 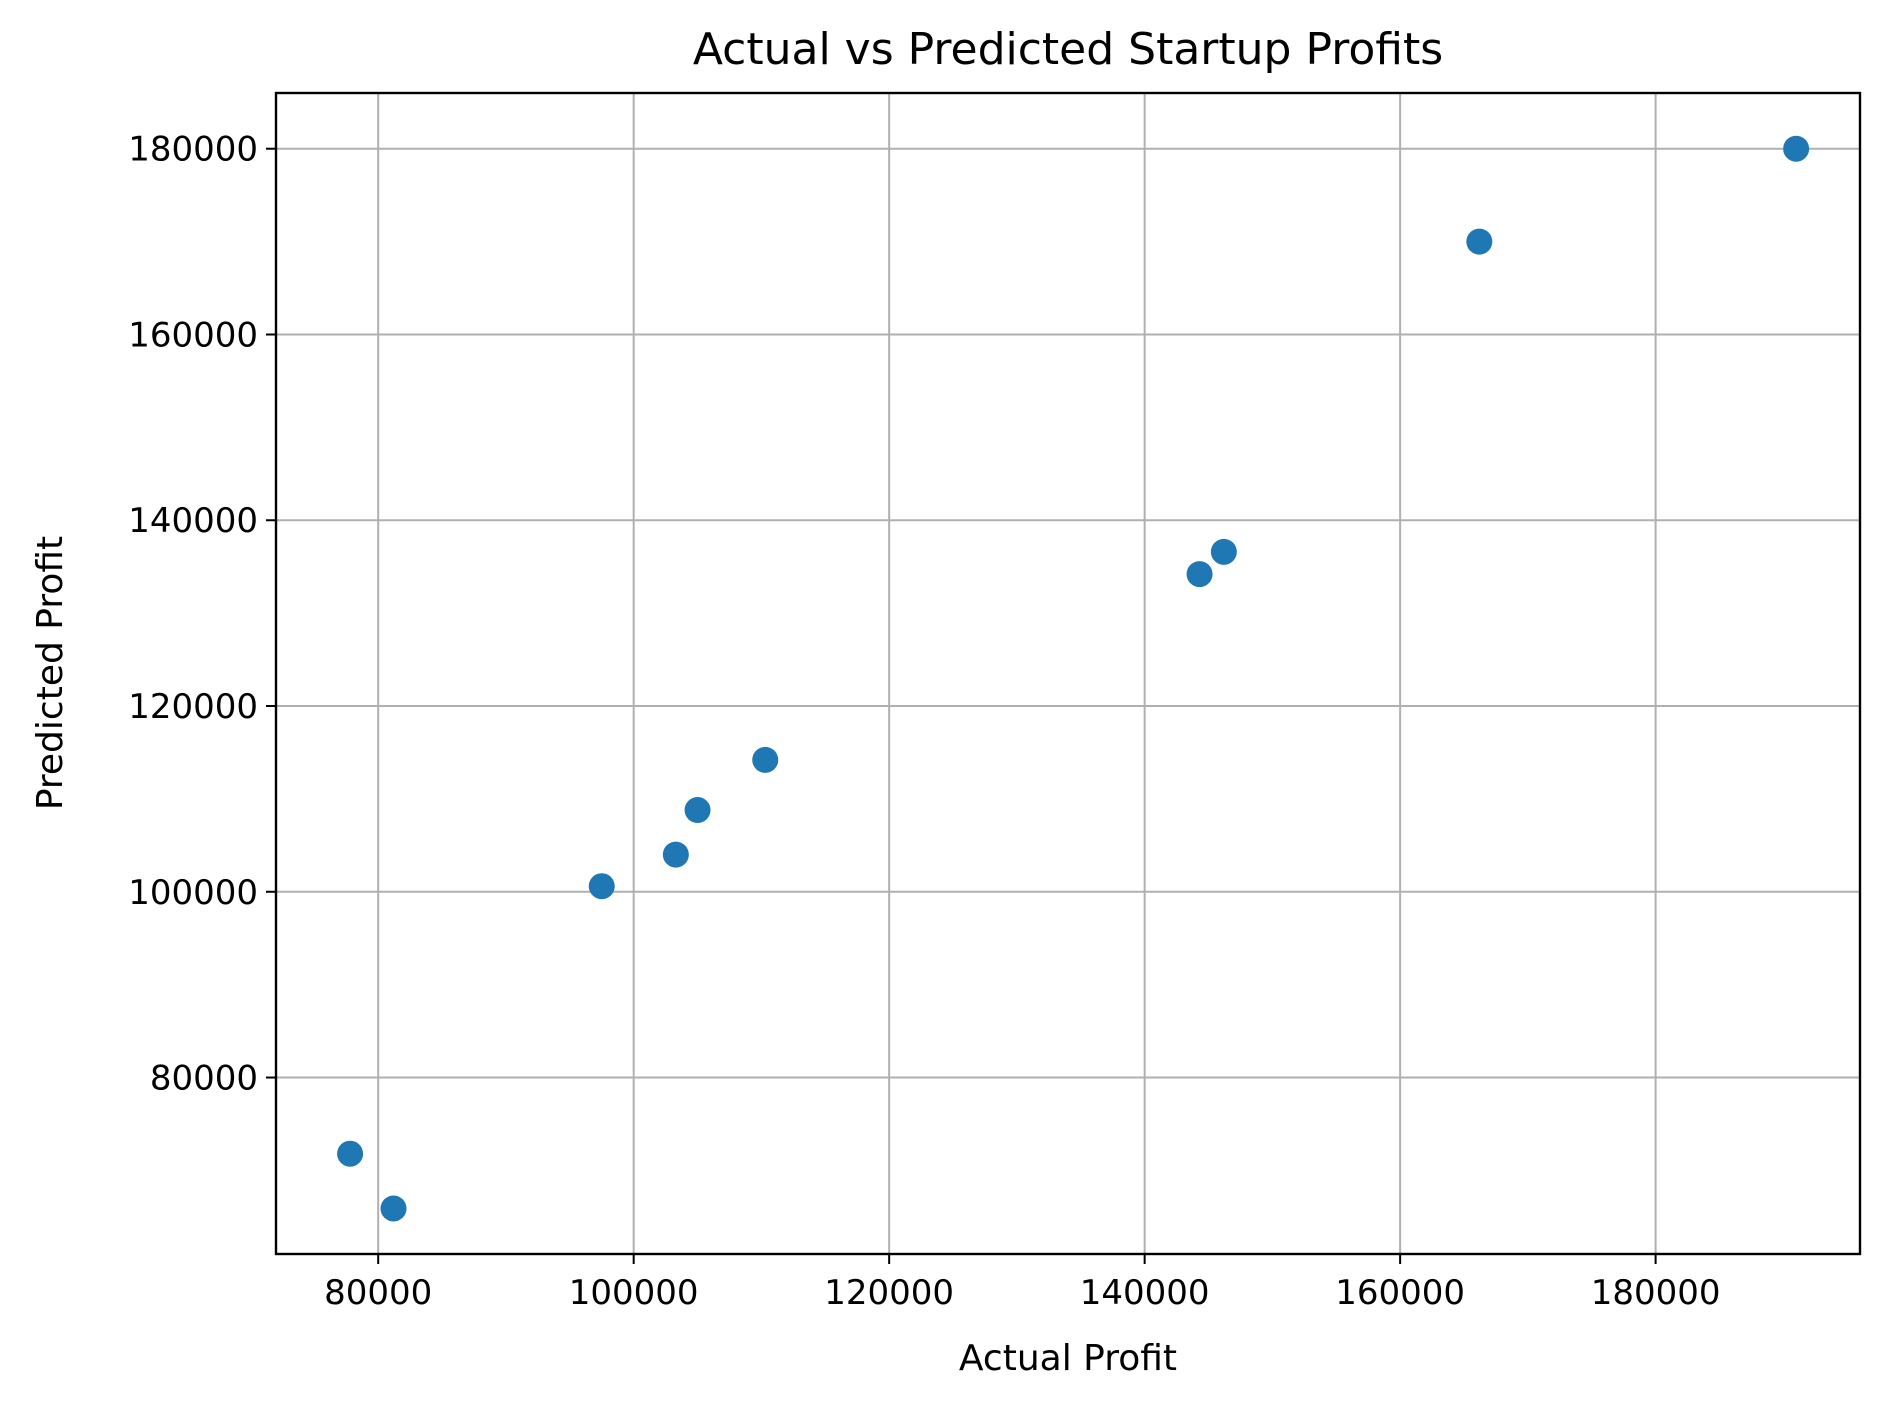 I want to click on y-tick-label: 80000, so click(x=204, y=1079).